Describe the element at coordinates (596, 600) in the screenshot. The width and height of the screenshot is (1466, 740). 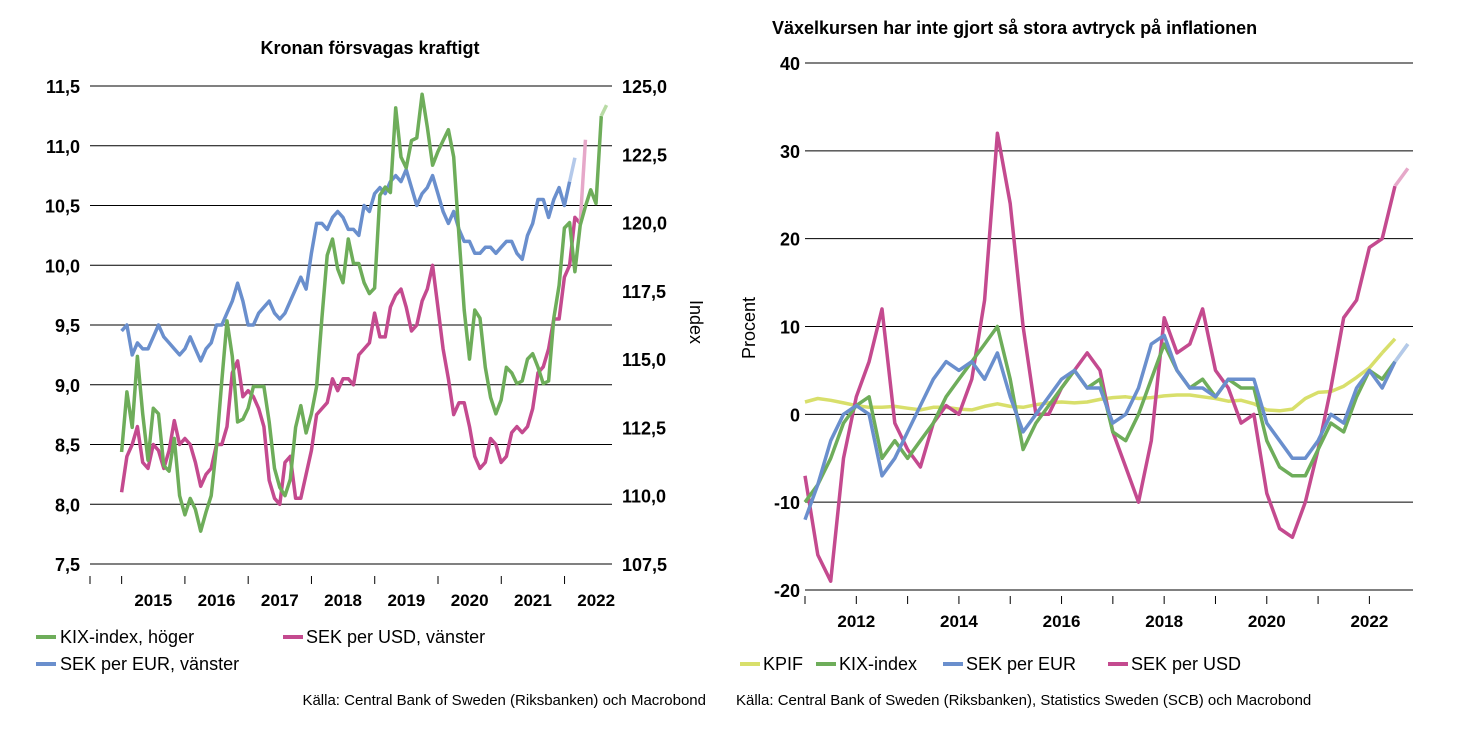
I see `chart1-x-tick-label: 2022` at that location.